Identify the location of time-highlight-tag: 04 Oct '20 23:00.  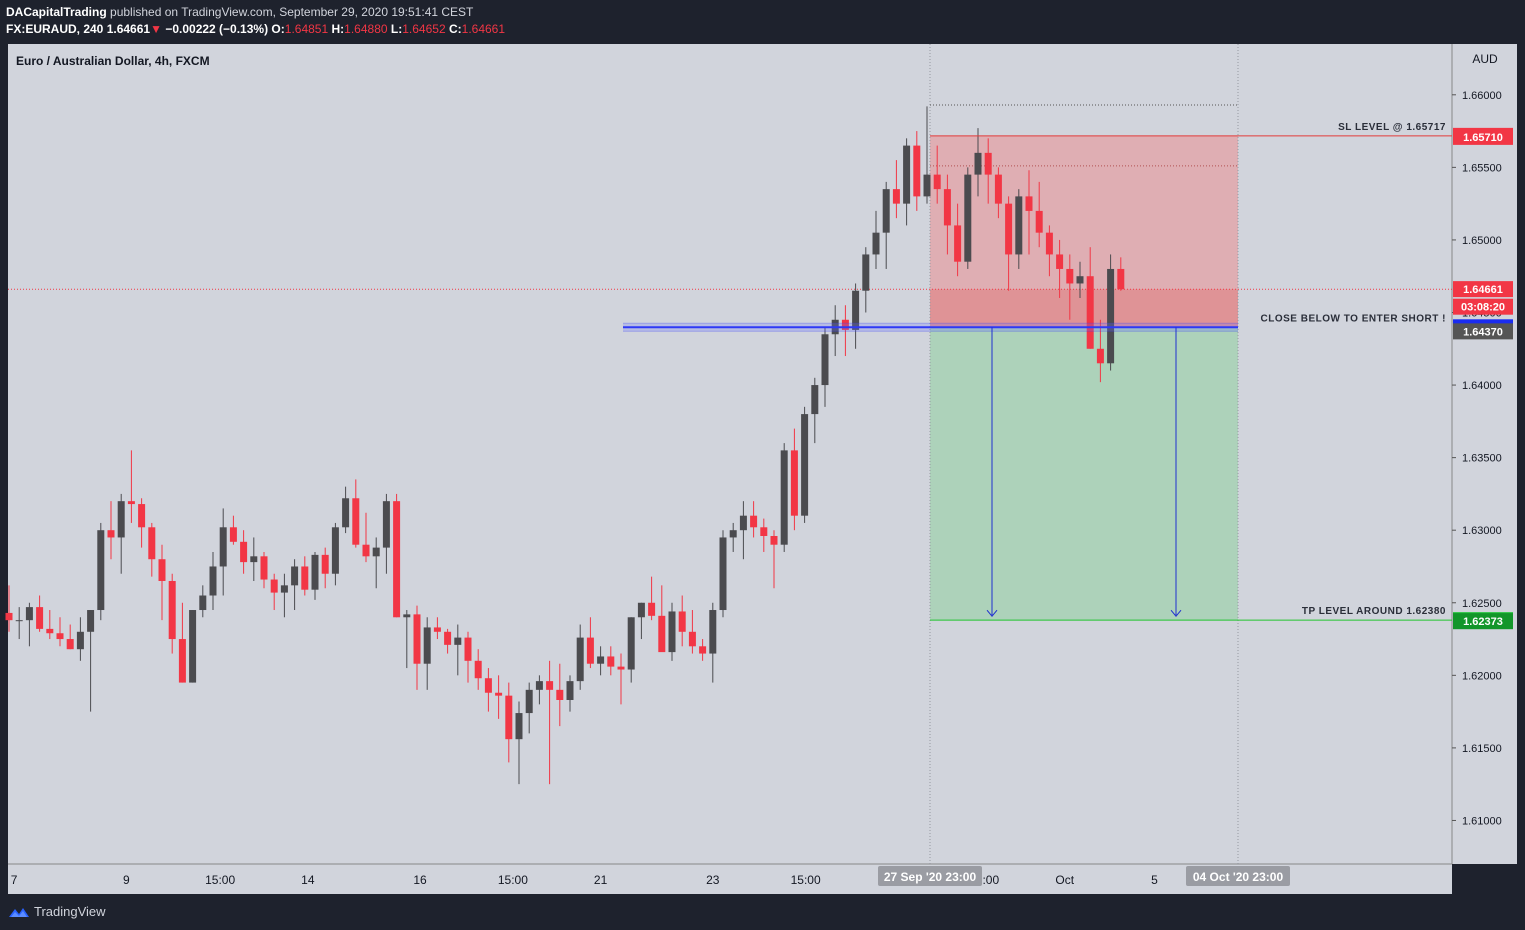
(1238, 876).